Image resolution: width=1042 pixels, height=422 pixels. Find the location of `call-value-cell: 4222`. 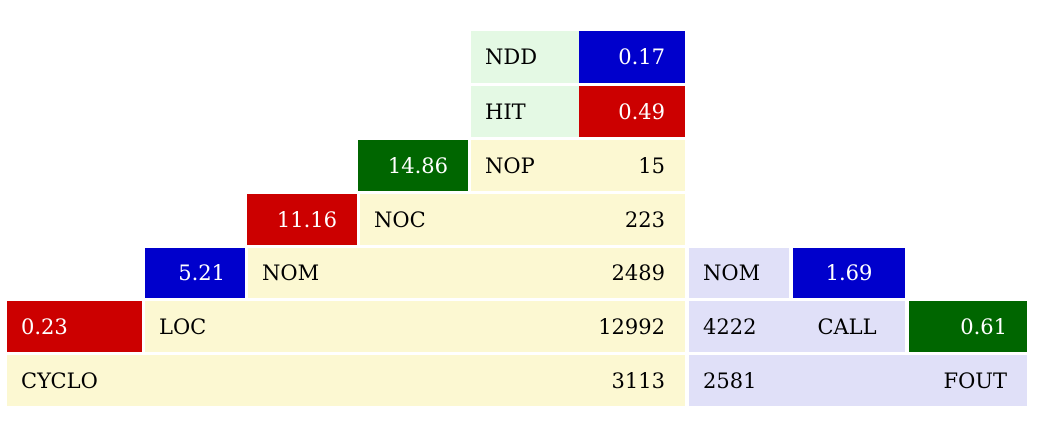

call-value-cell: 4222 is located at coordinates (739, 326).